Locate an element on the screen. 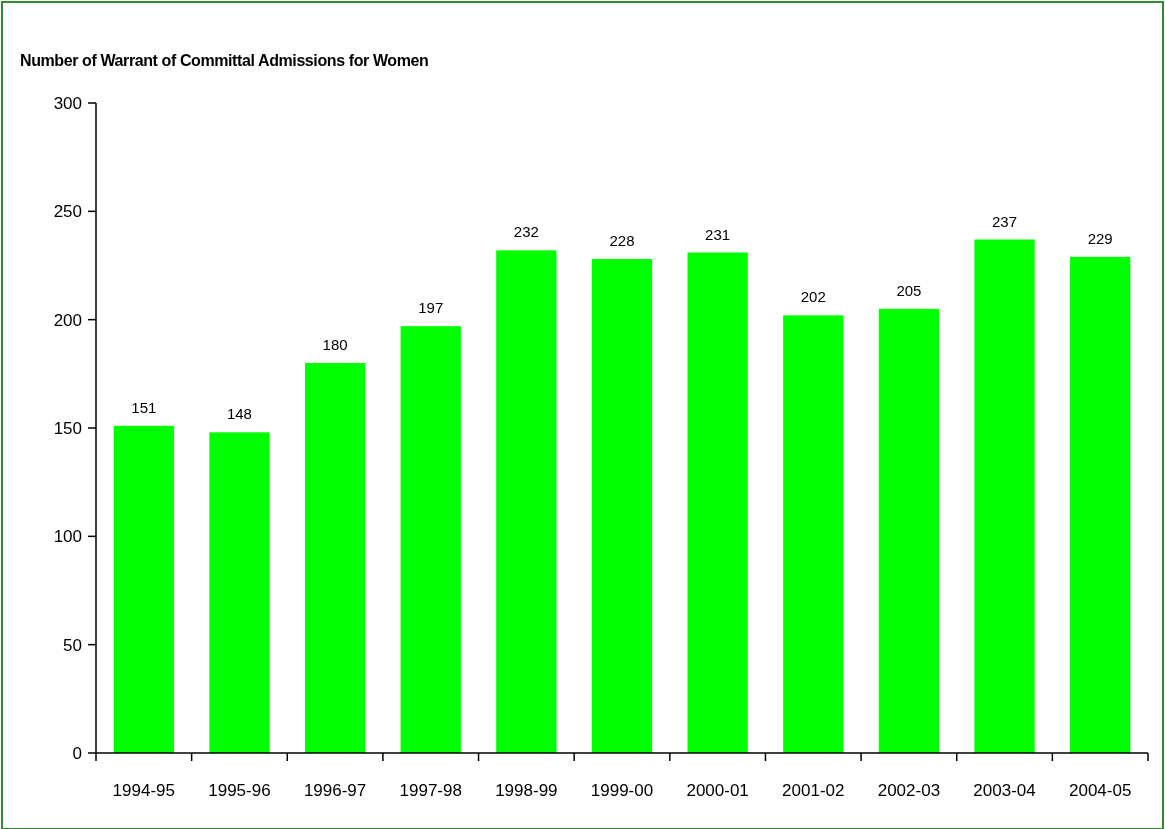  y-tick-label: 0 is located at coordinates (77, 753).